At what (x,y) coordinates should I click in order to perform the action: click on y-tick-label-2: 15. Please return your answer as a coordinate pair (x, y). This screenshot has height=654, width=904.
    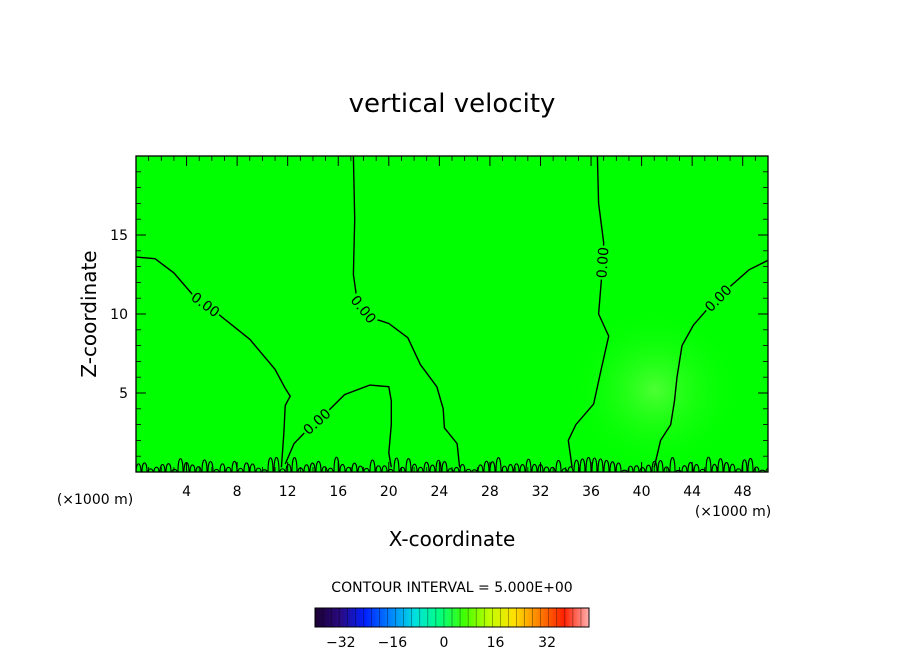
    Looking at the image, I should click on (119, 236).